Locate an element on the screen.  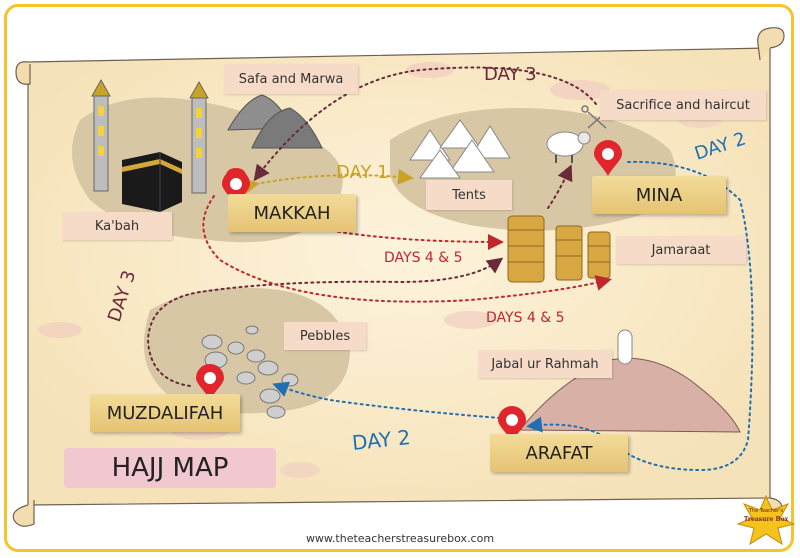
star-burst-icon is located at coordinates (766, 520).